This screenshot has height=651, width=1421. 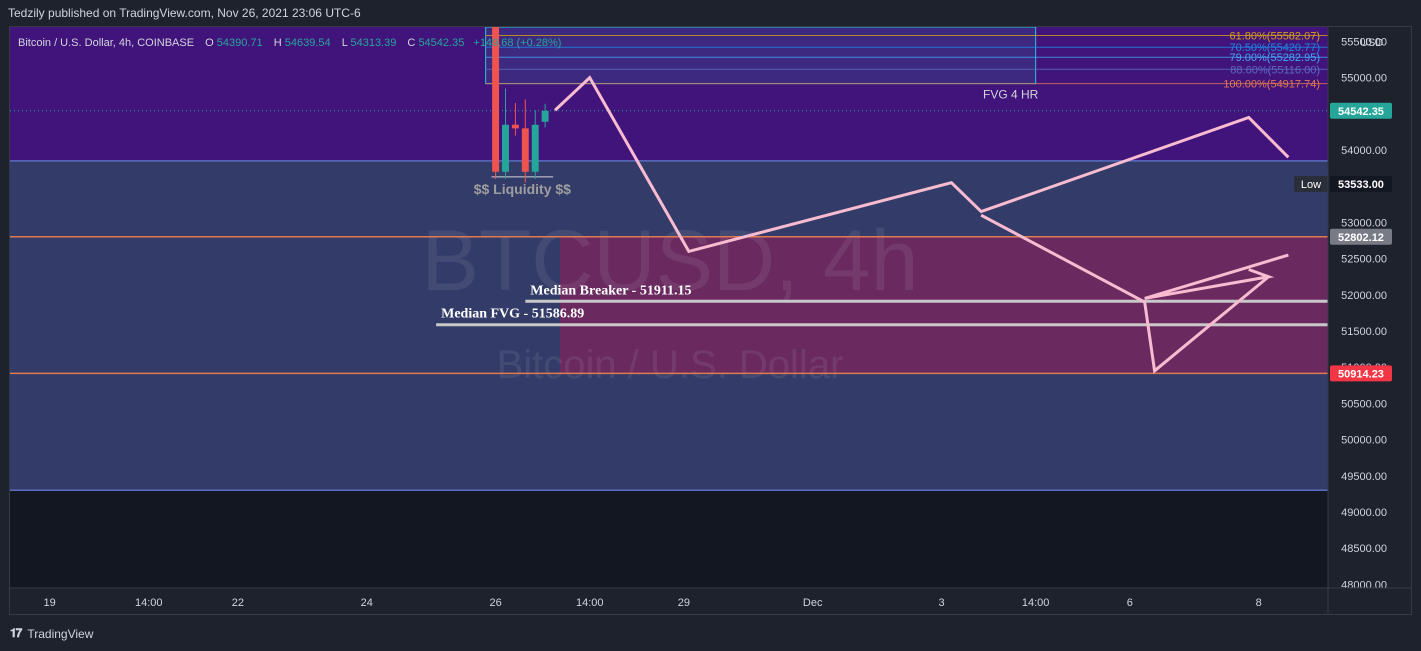 What do you see at coordinates (1371, 43) in the screenshot?
I see `currency-label: USD` at bounding box center [1371, 43].